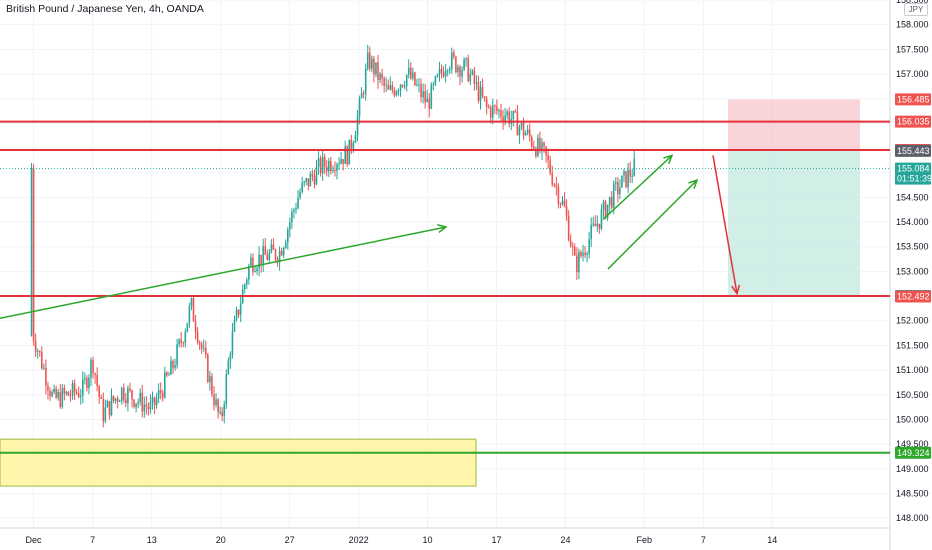  What do you see at coordinates (912, 222) in the screenshot?
I see `y-tick-label: 154.000` at bounding box center [912, 222].